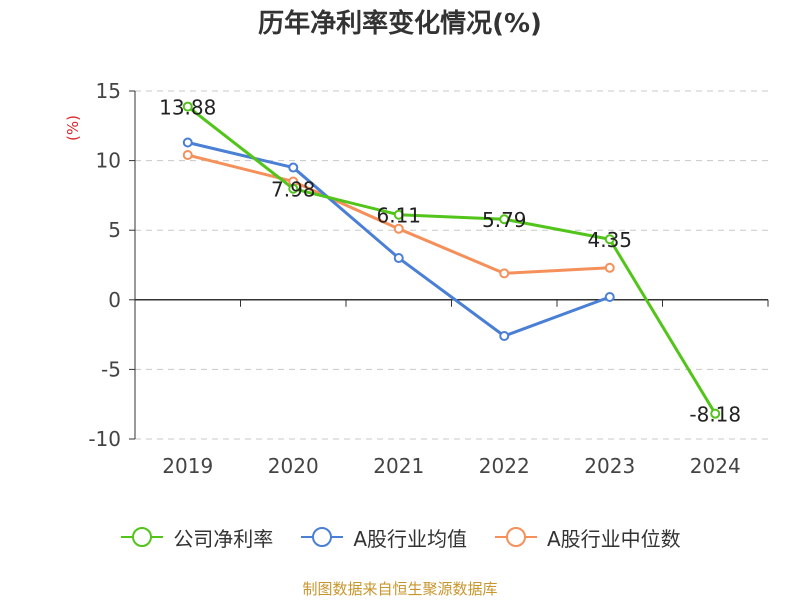 The image size is (800, 600). I want to click on data-label: 7.98, so click(293, 190).